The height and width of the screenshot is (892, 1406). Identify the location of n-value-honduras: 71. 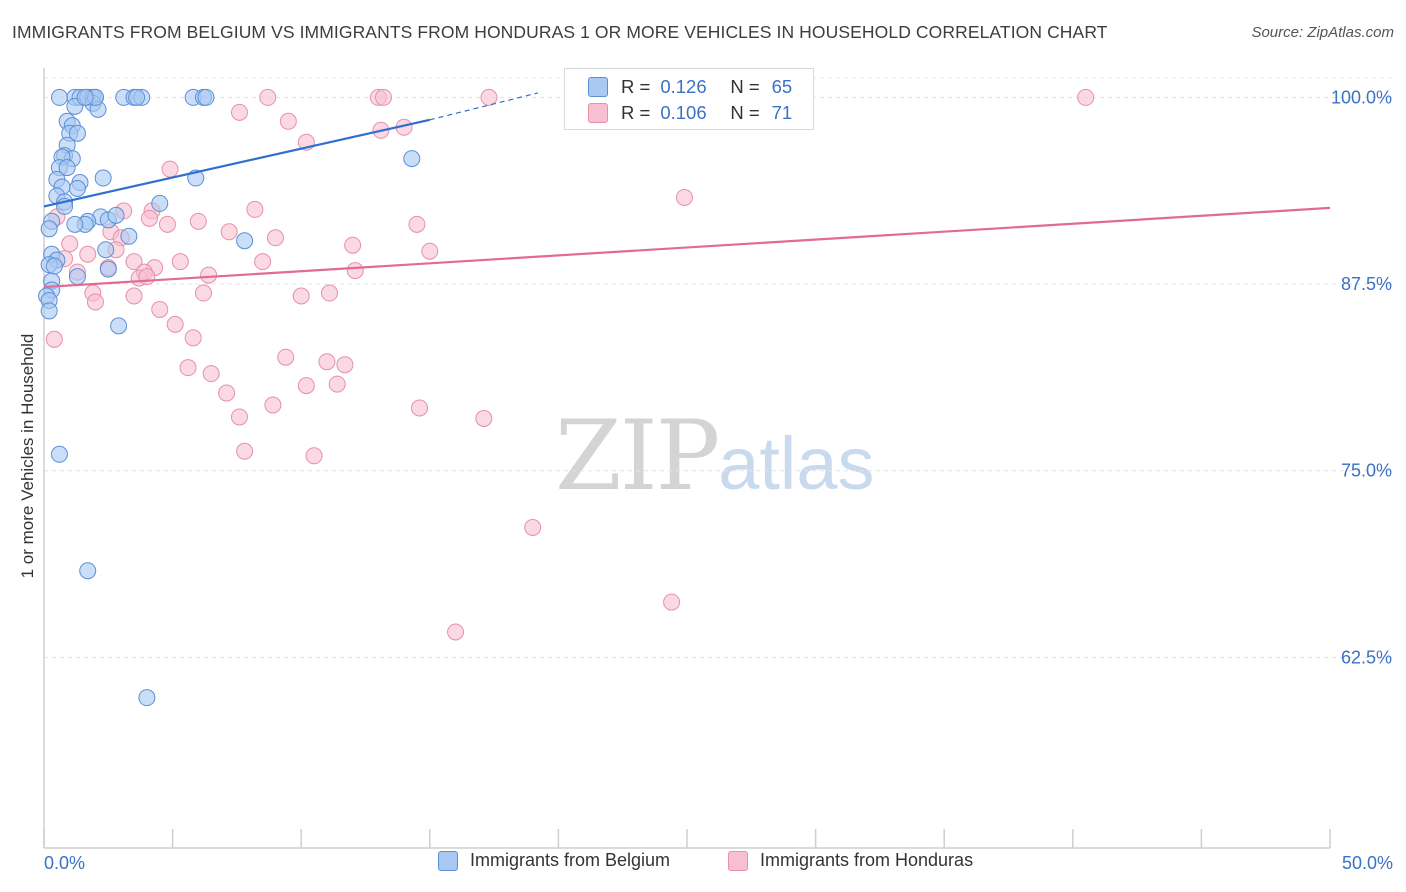
(782, 112).